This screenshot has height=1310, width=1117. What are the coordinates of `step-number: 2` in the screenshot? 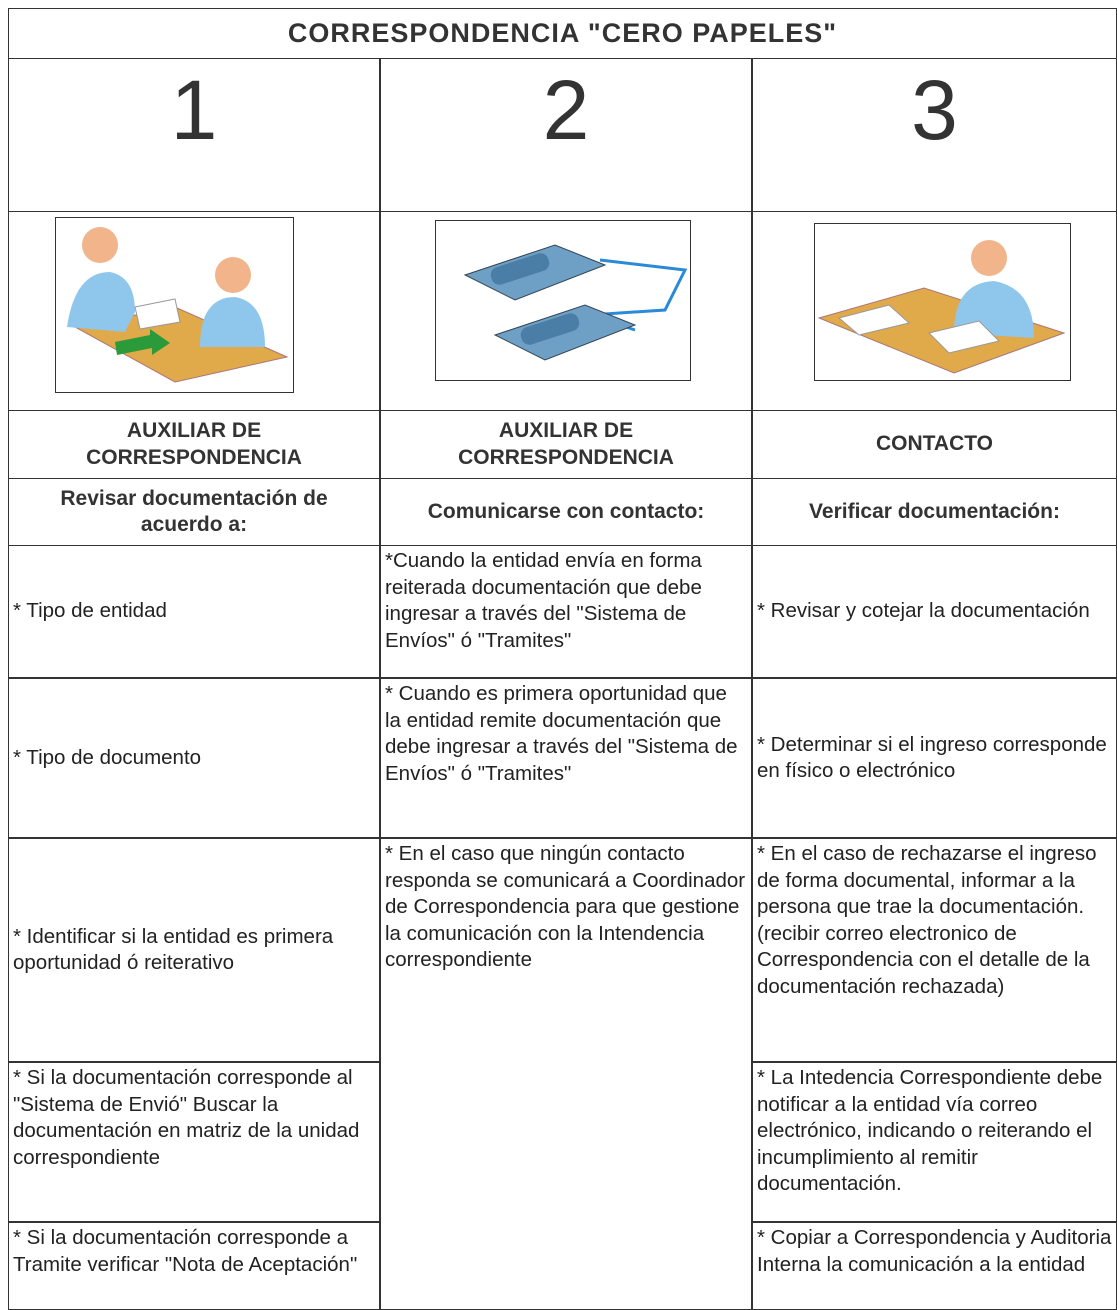 It's located at (566, 135).